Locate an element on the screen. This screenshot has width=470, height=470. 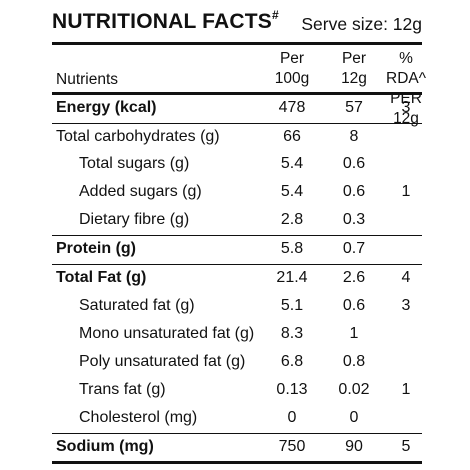
row-label: Energy (kcal) is located at coordinates (106, 107).